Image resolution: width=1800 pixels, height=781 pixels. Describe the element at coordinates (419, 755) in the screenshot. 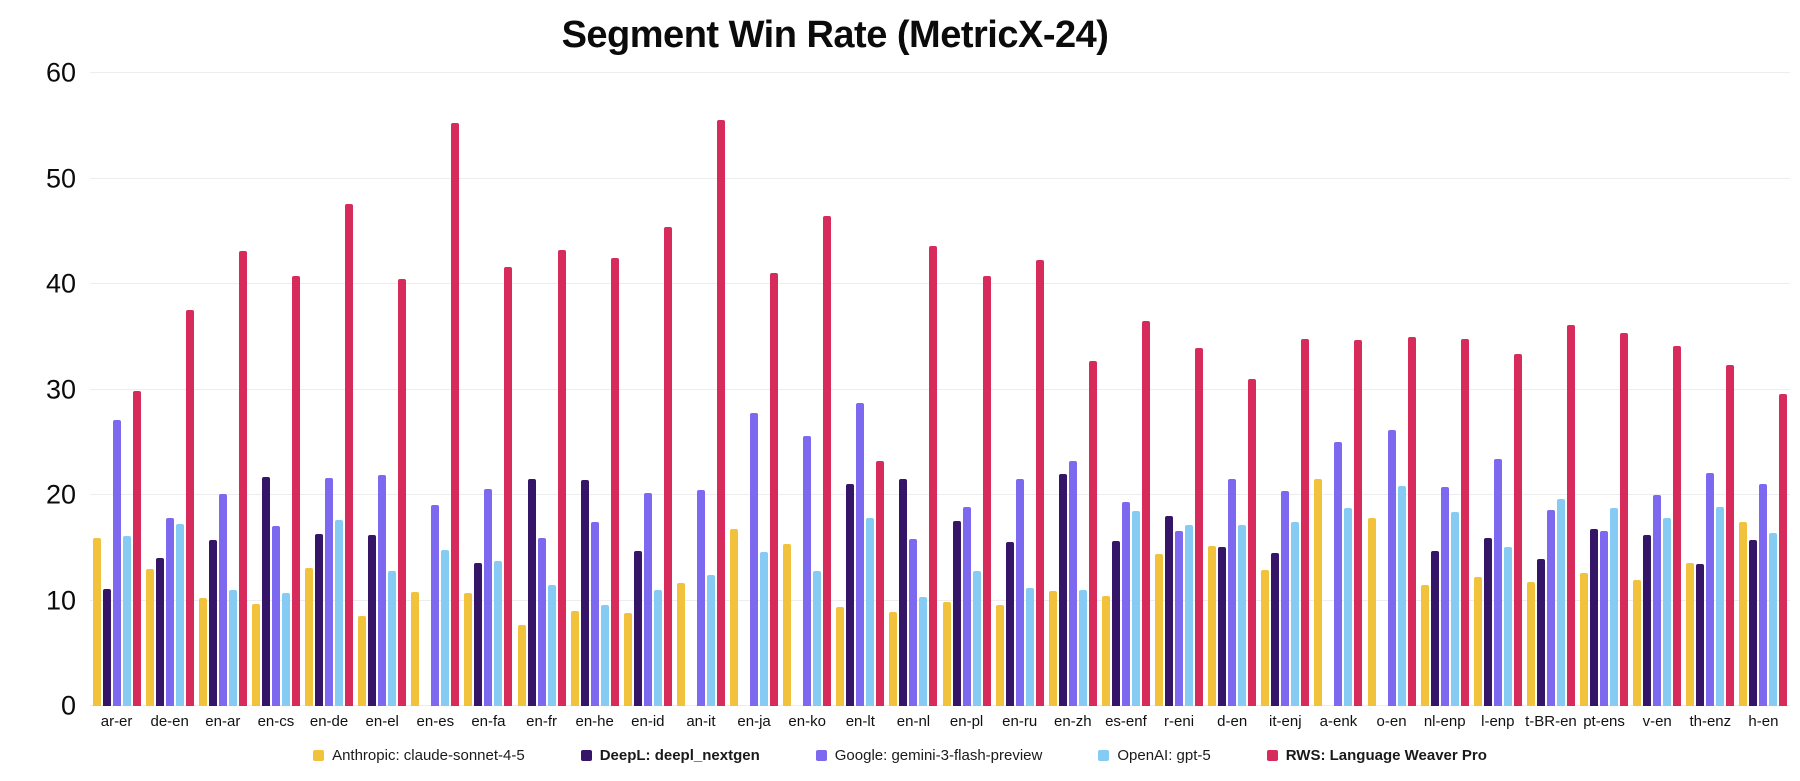

I see `legend-item: Anthropic: claude-sonnet-4-5` at that location.